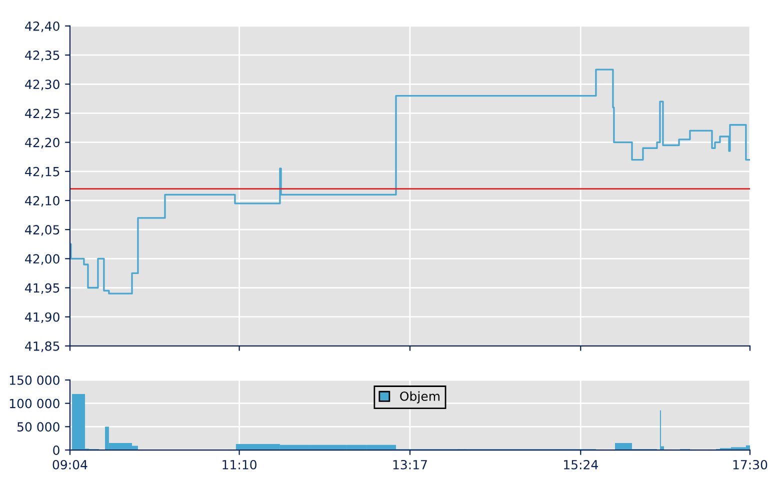 The height and width of the screenshot is (490, 780). Describe the element at coordinates (42, 201) in the screenshot. I see `y-tick-label: 42,10` at that location.